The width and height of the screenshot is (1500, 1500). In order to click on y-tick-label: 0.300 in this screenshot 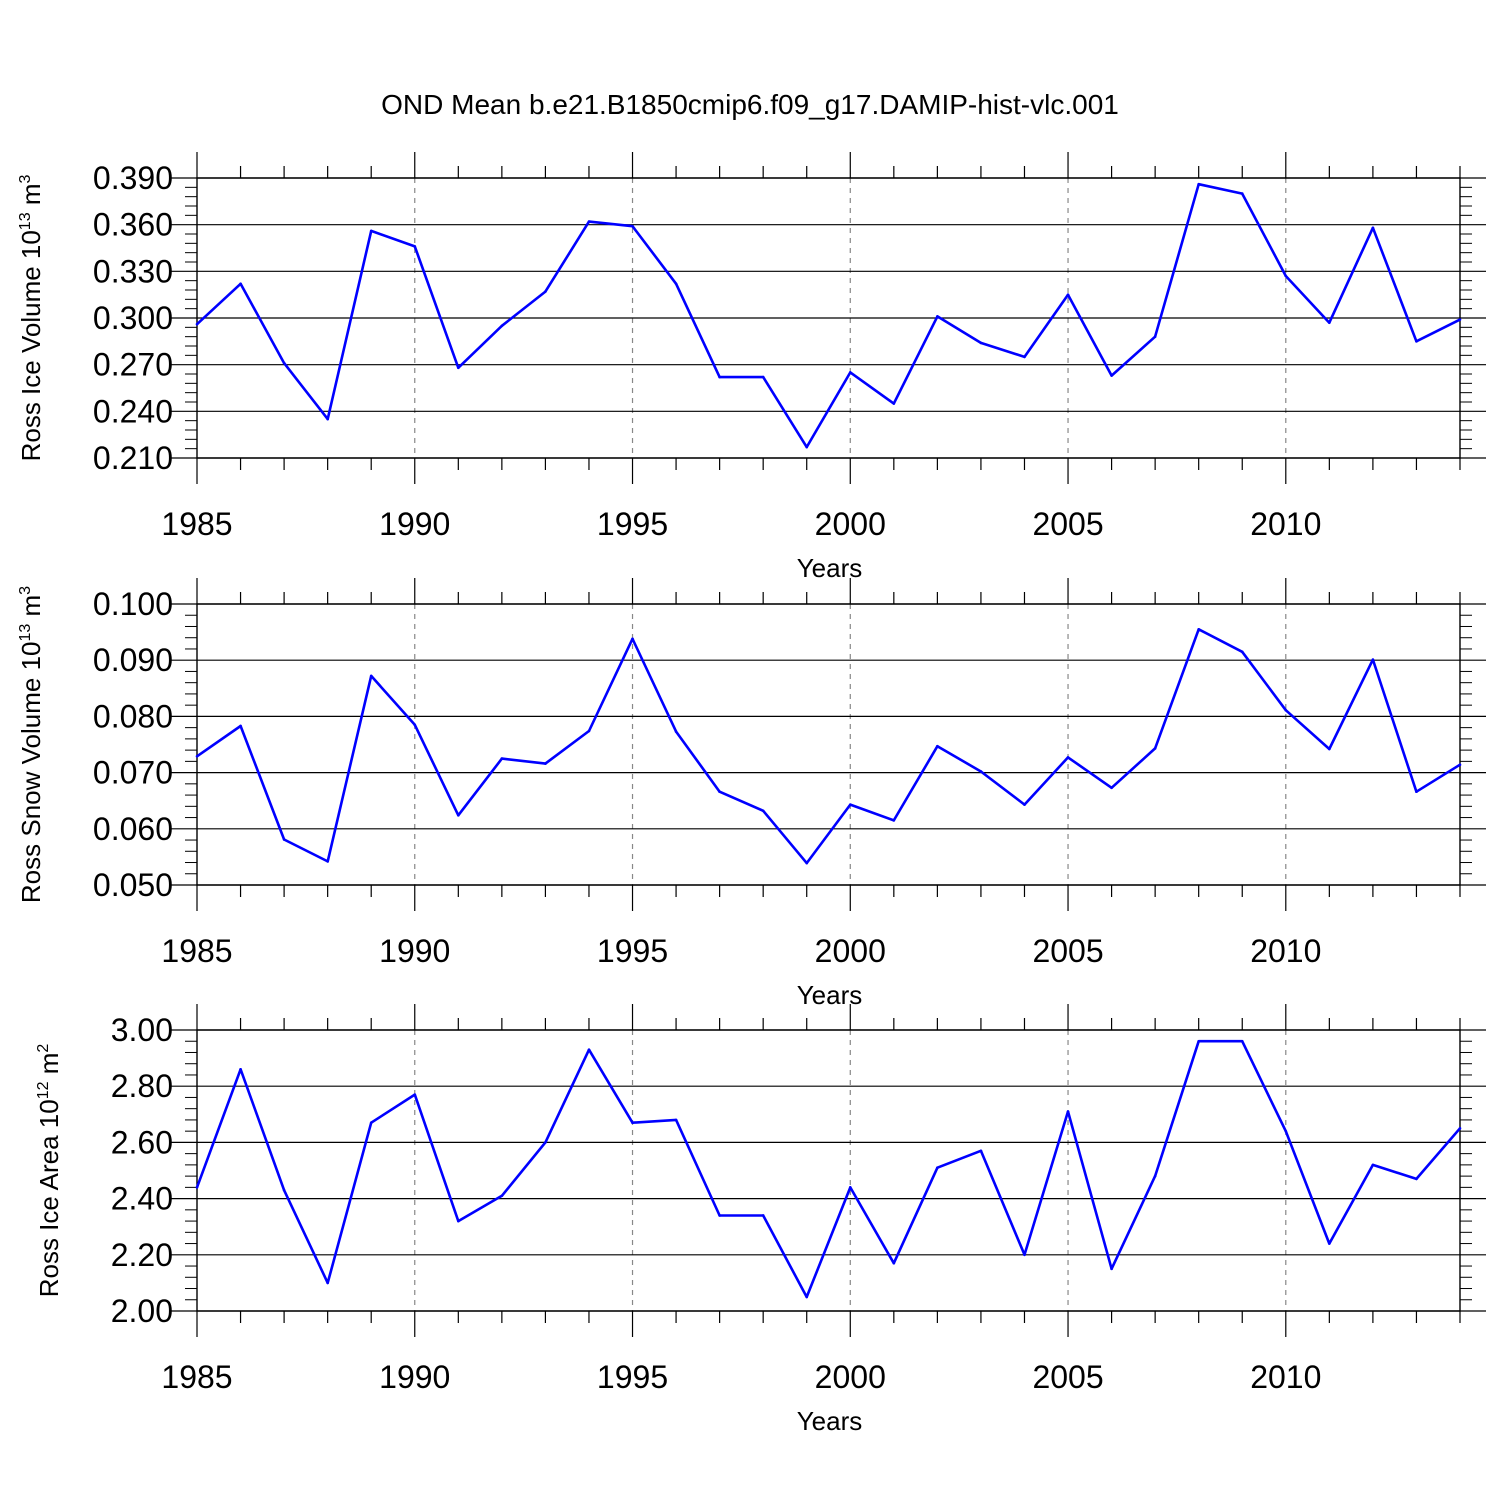, I will do `click(133, 318)`.